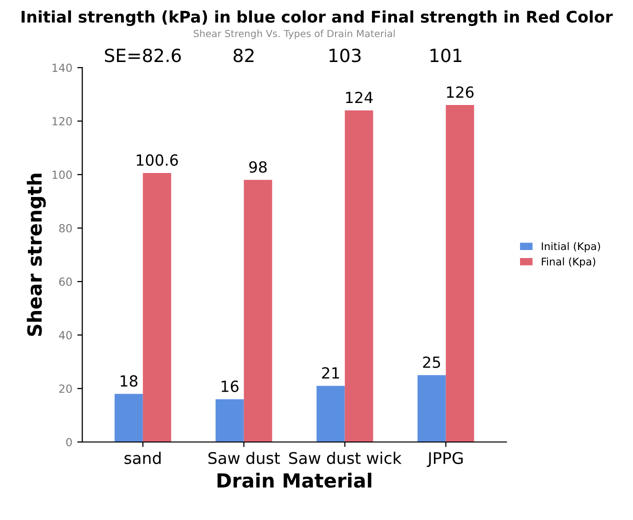 The width and height of the screenshot is (633, 520). Describe the element at coordinates (65, 228) in the screenshot. I see `y-tick-label: 80` at that location.